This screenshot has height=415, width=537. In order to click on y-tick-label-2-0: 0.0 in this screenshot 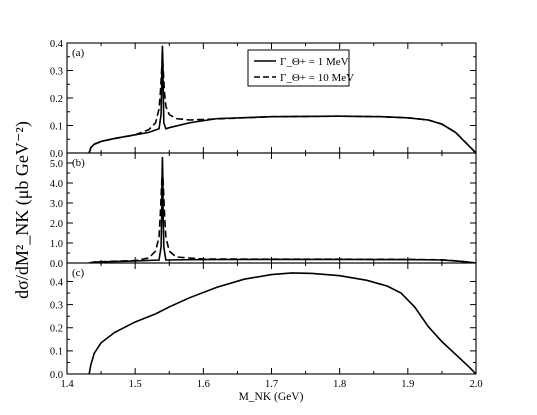, I will do `click(56, 375)`.